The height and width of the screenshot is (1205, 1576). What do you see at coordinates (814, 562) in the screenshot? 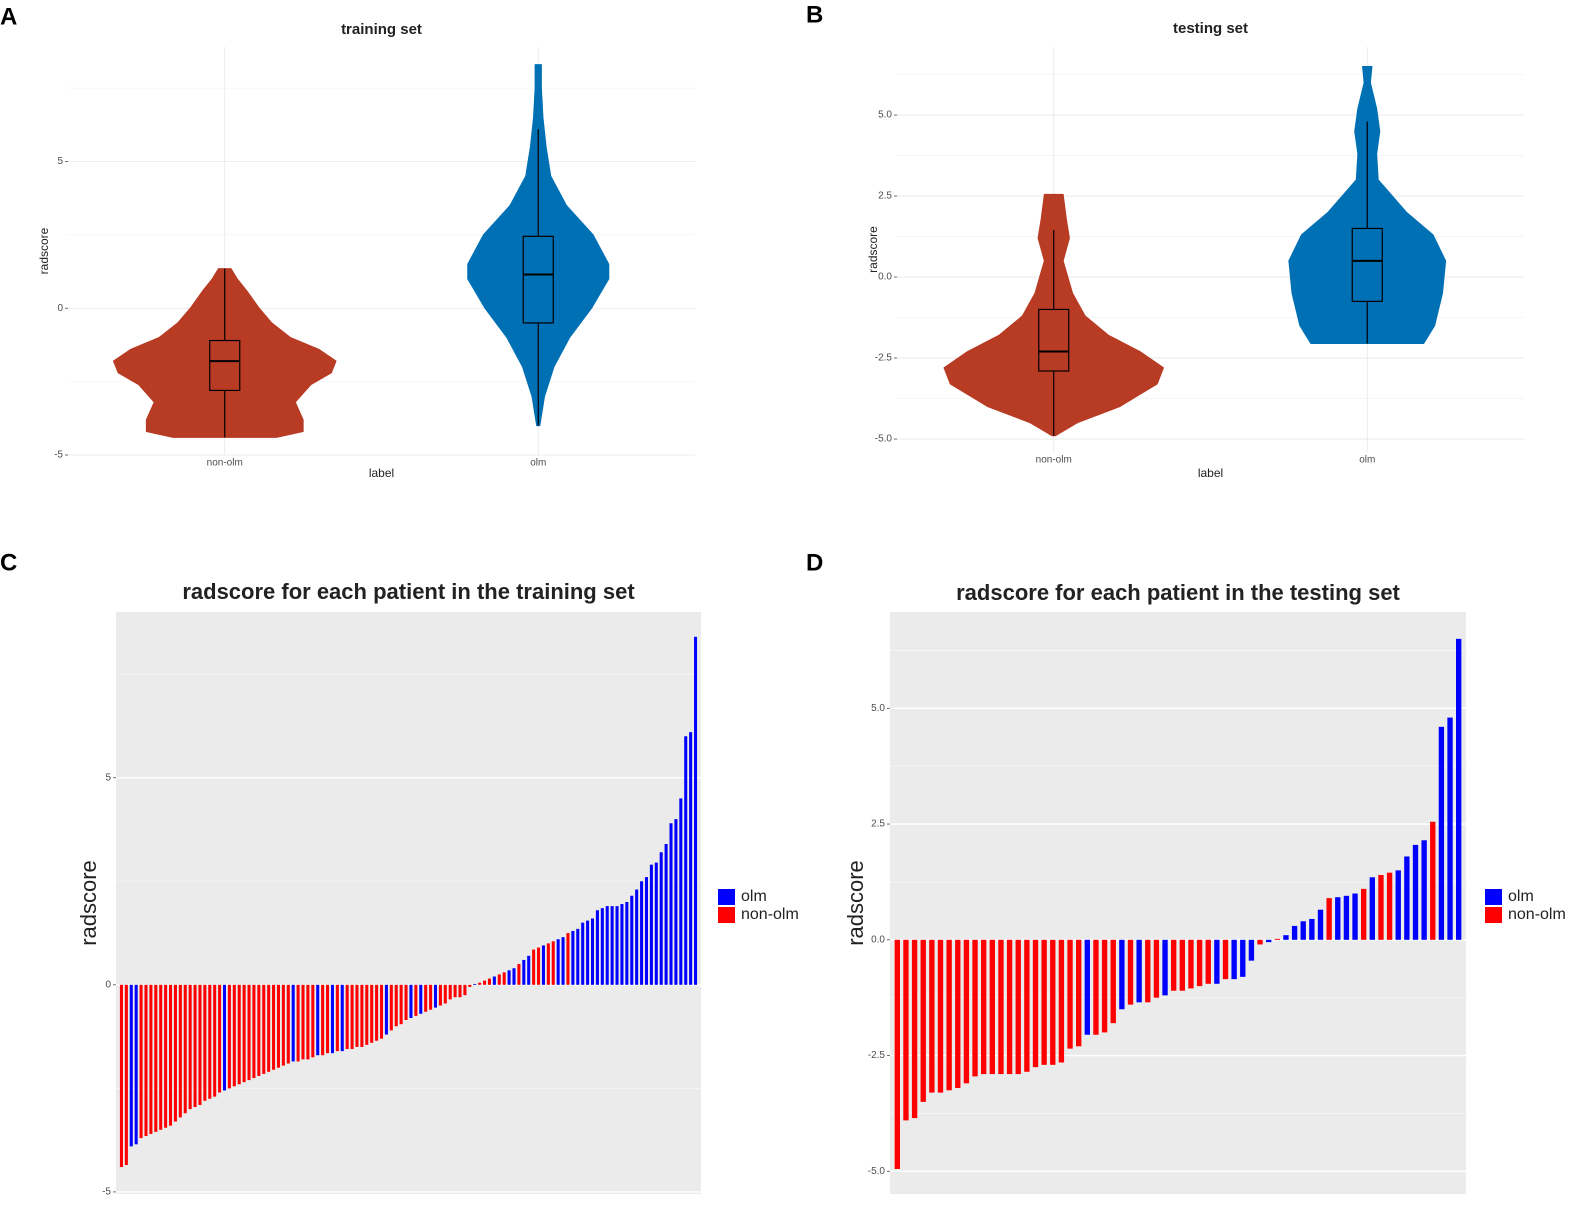
I see `panel-label: D` at bounding box center [814, 562].